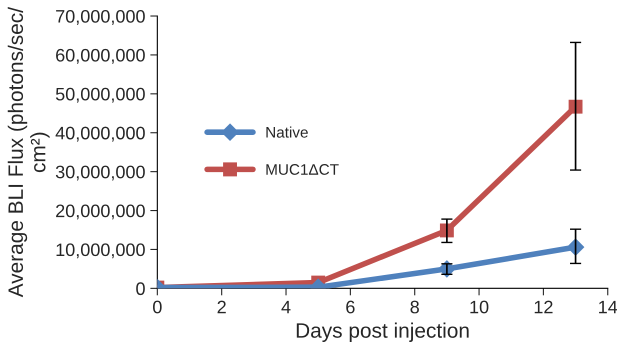  What do you see at coordinates (140, 289) in the screenshot?
I see `y-tick-label: 0` at bounding box center [140, 289].